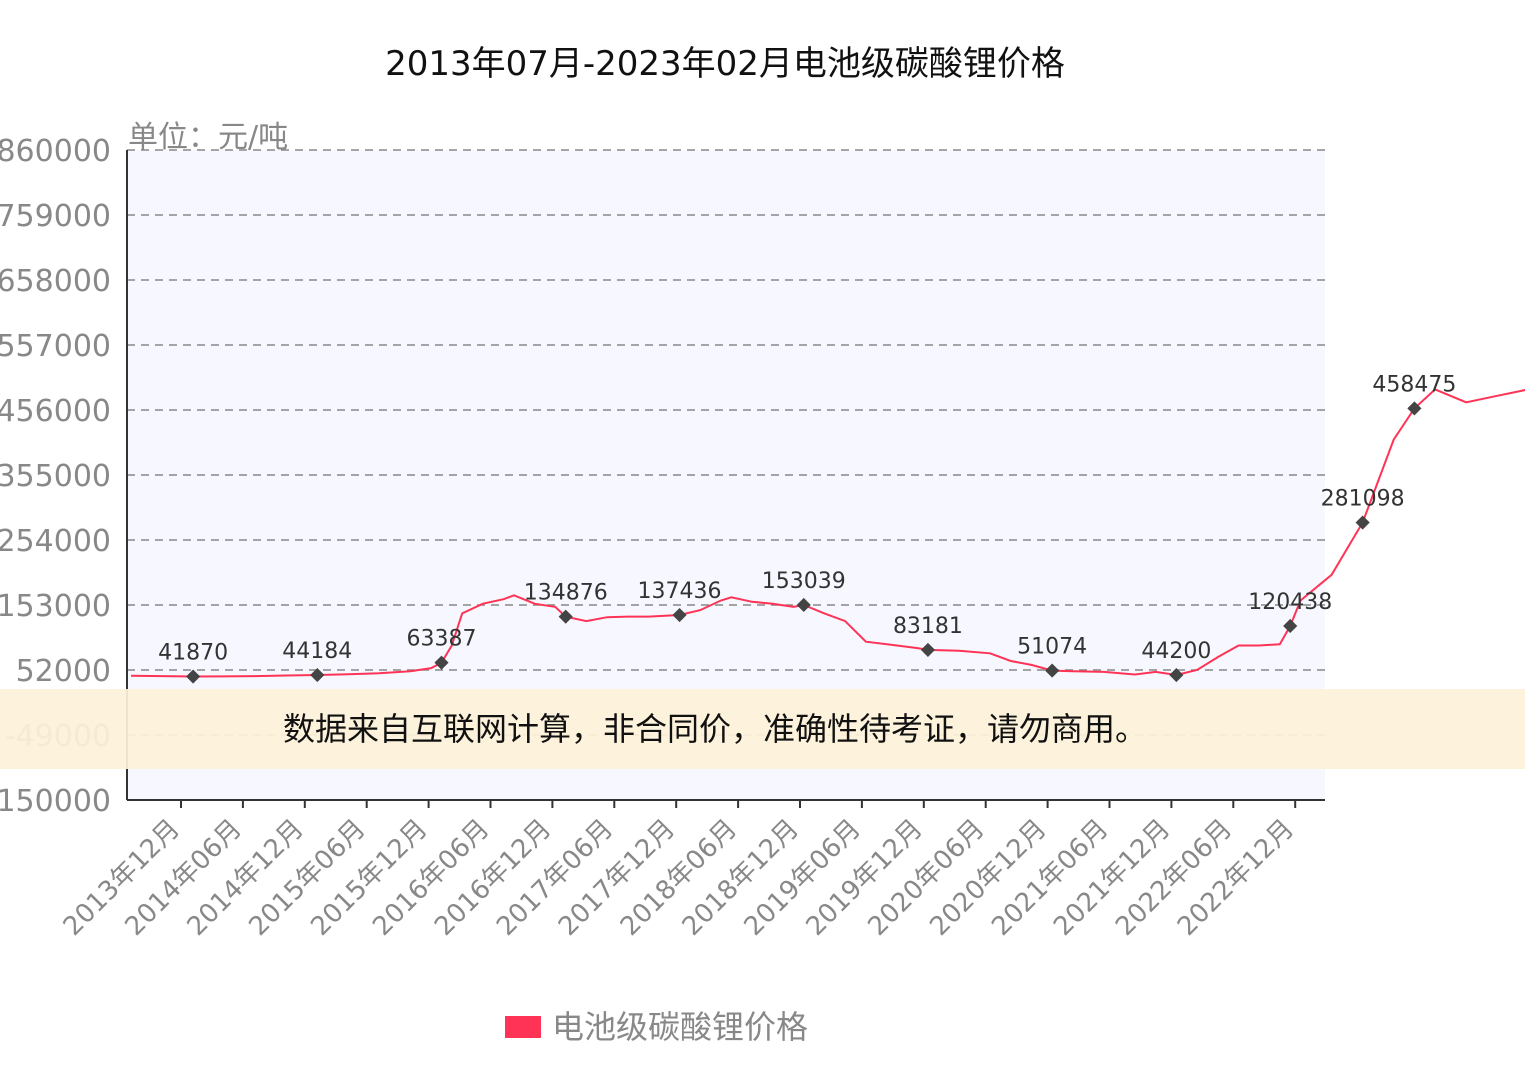 The height and width of the screenshot is (1090, 1525). What do you see at coordinates (55, 281) in the screenshot?
I see `y-tick-label: 658000` at bounding box center [55, 281].